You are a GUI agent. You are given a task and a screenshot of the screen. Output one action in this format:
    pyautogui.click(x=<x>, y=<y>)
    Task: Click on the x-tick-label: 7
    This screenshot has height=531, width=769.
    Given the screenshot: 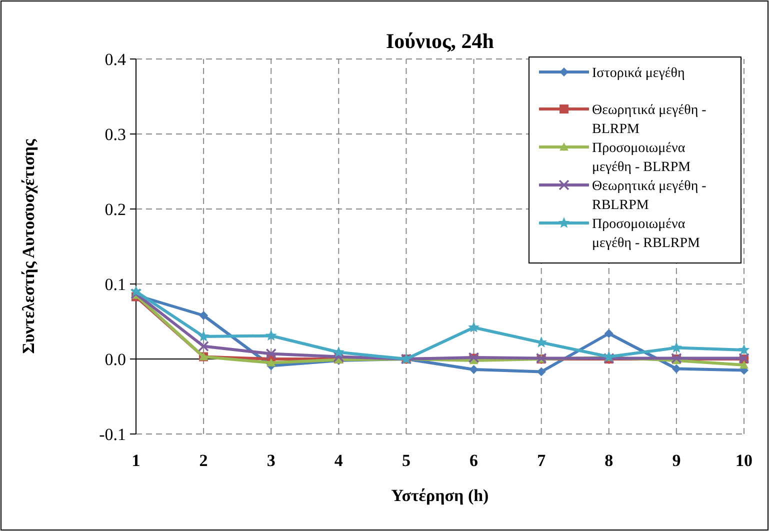 What is the action you would take?
    pyautogui.click(x=541, y=460)
    